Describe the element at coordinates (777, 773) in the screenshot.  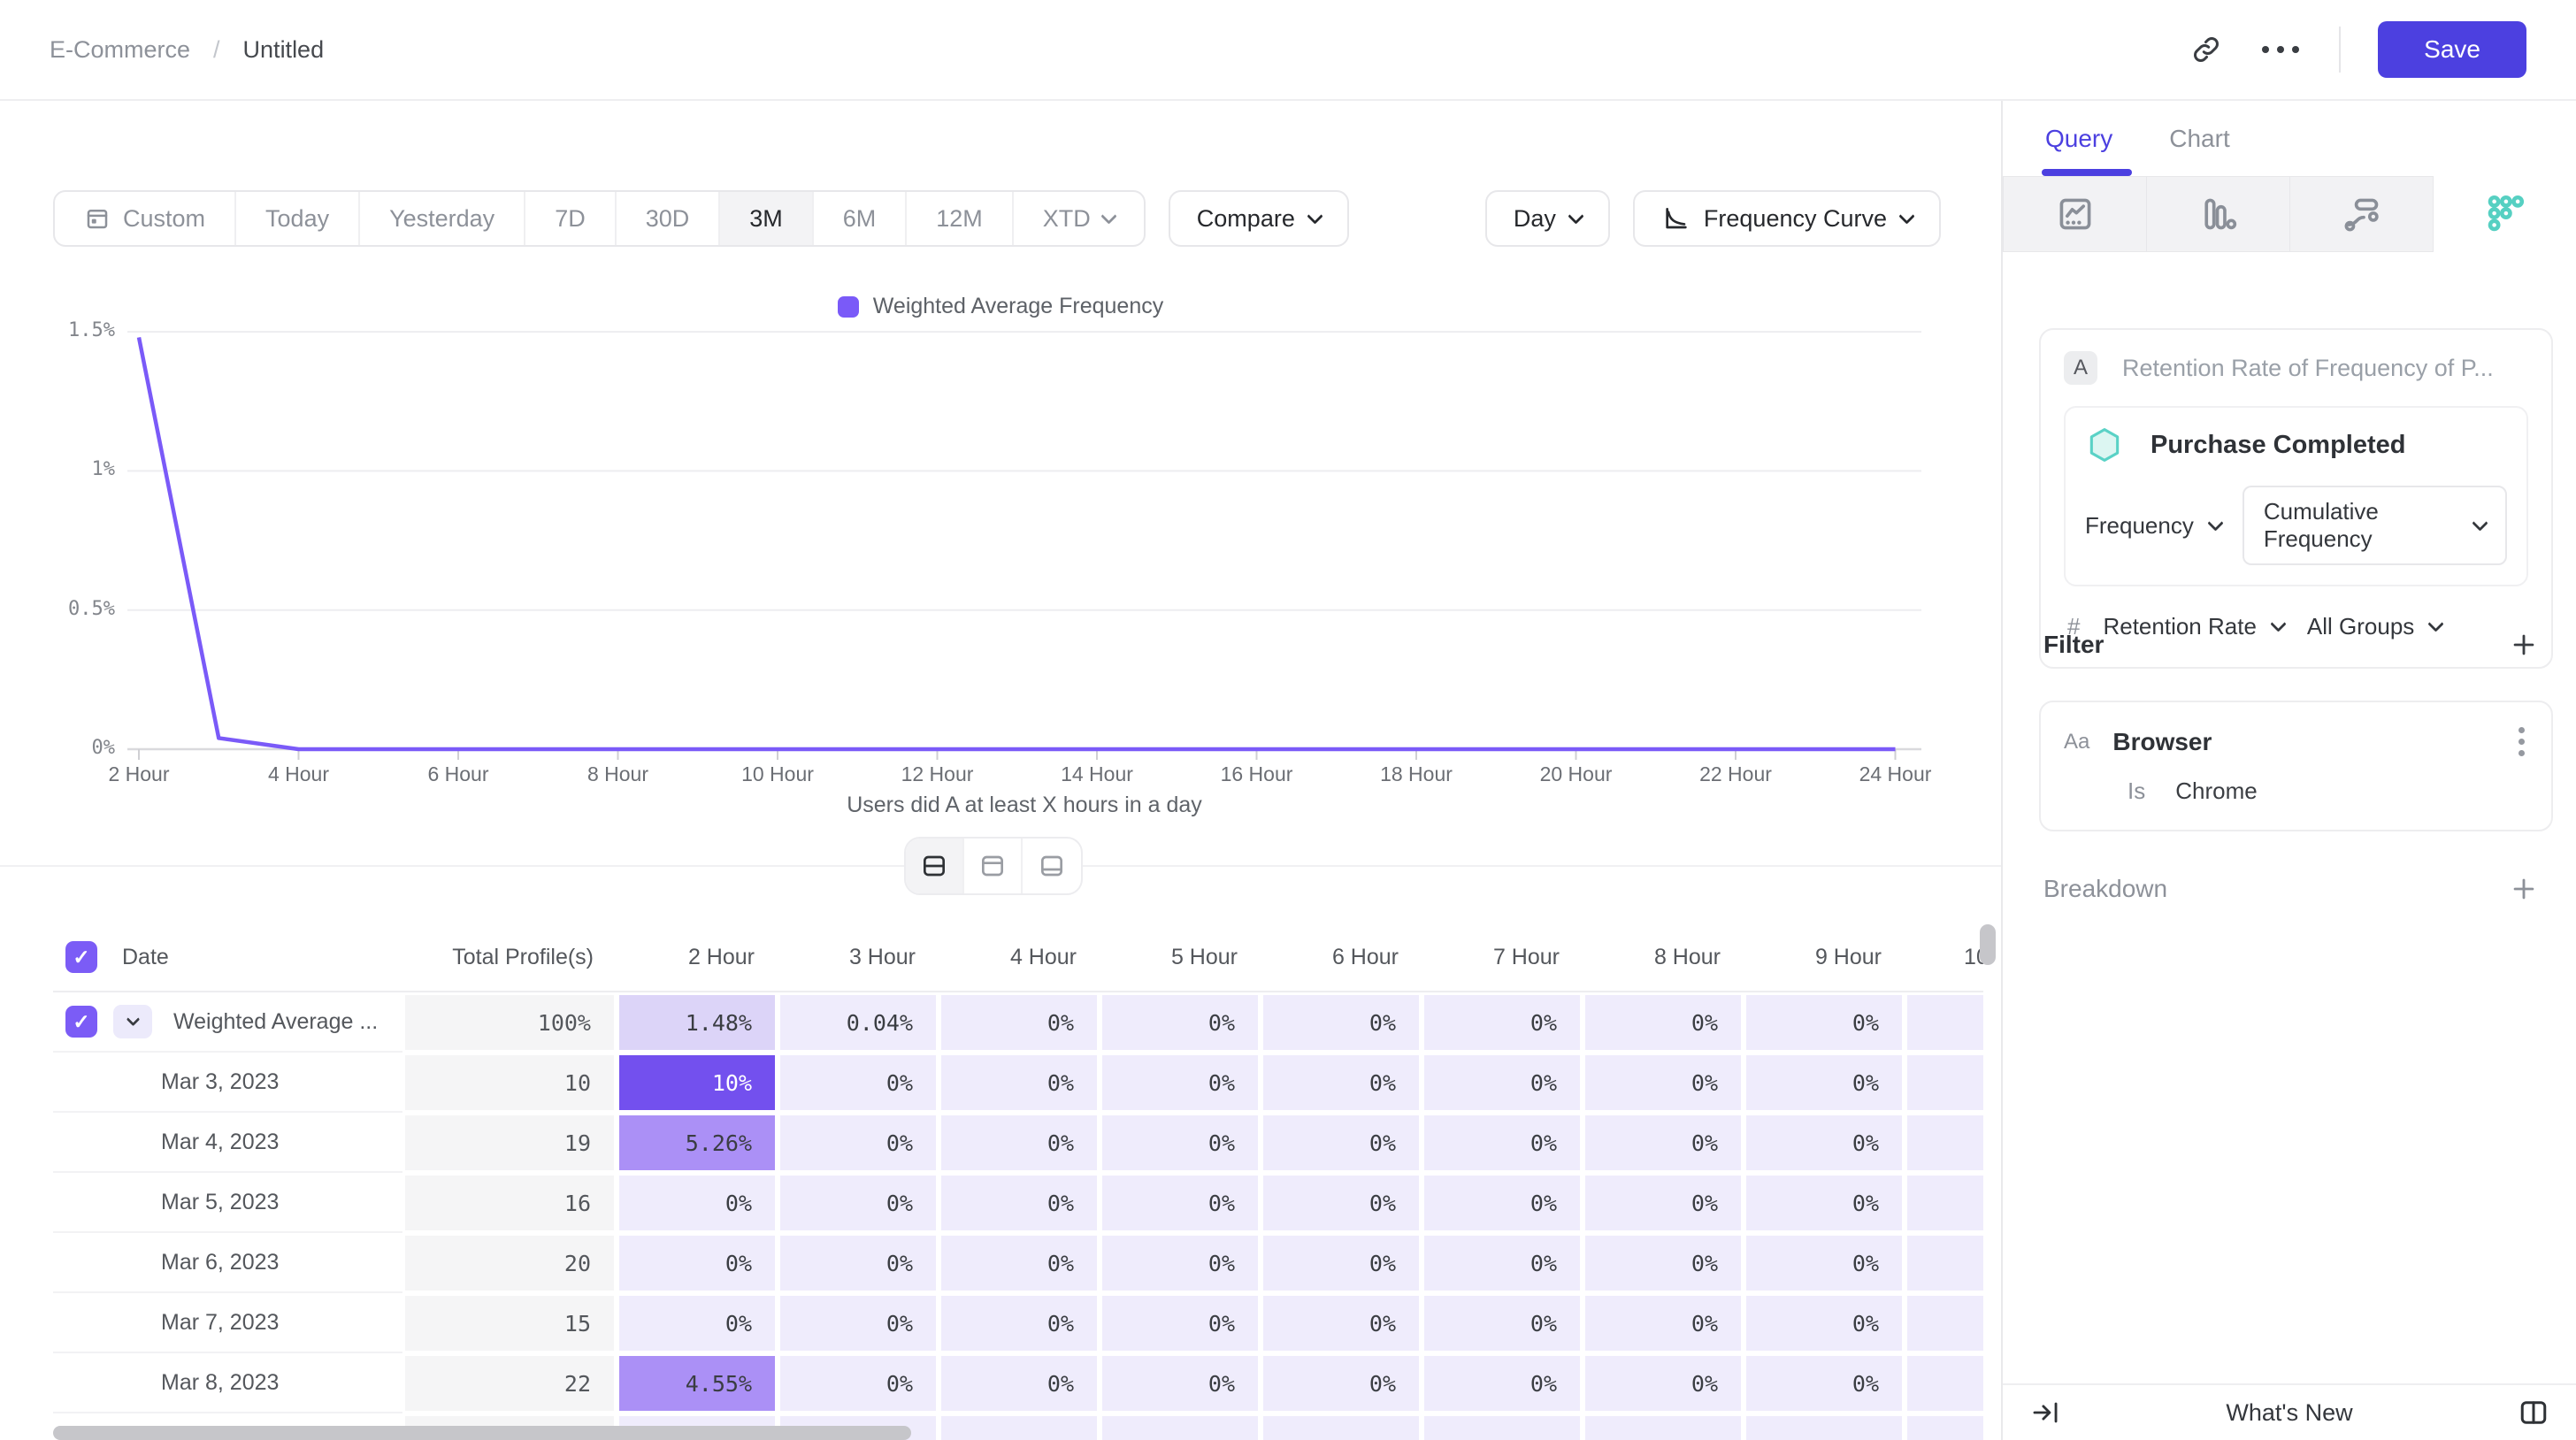
I see `x-tick-label: 10 Hour` at that location.